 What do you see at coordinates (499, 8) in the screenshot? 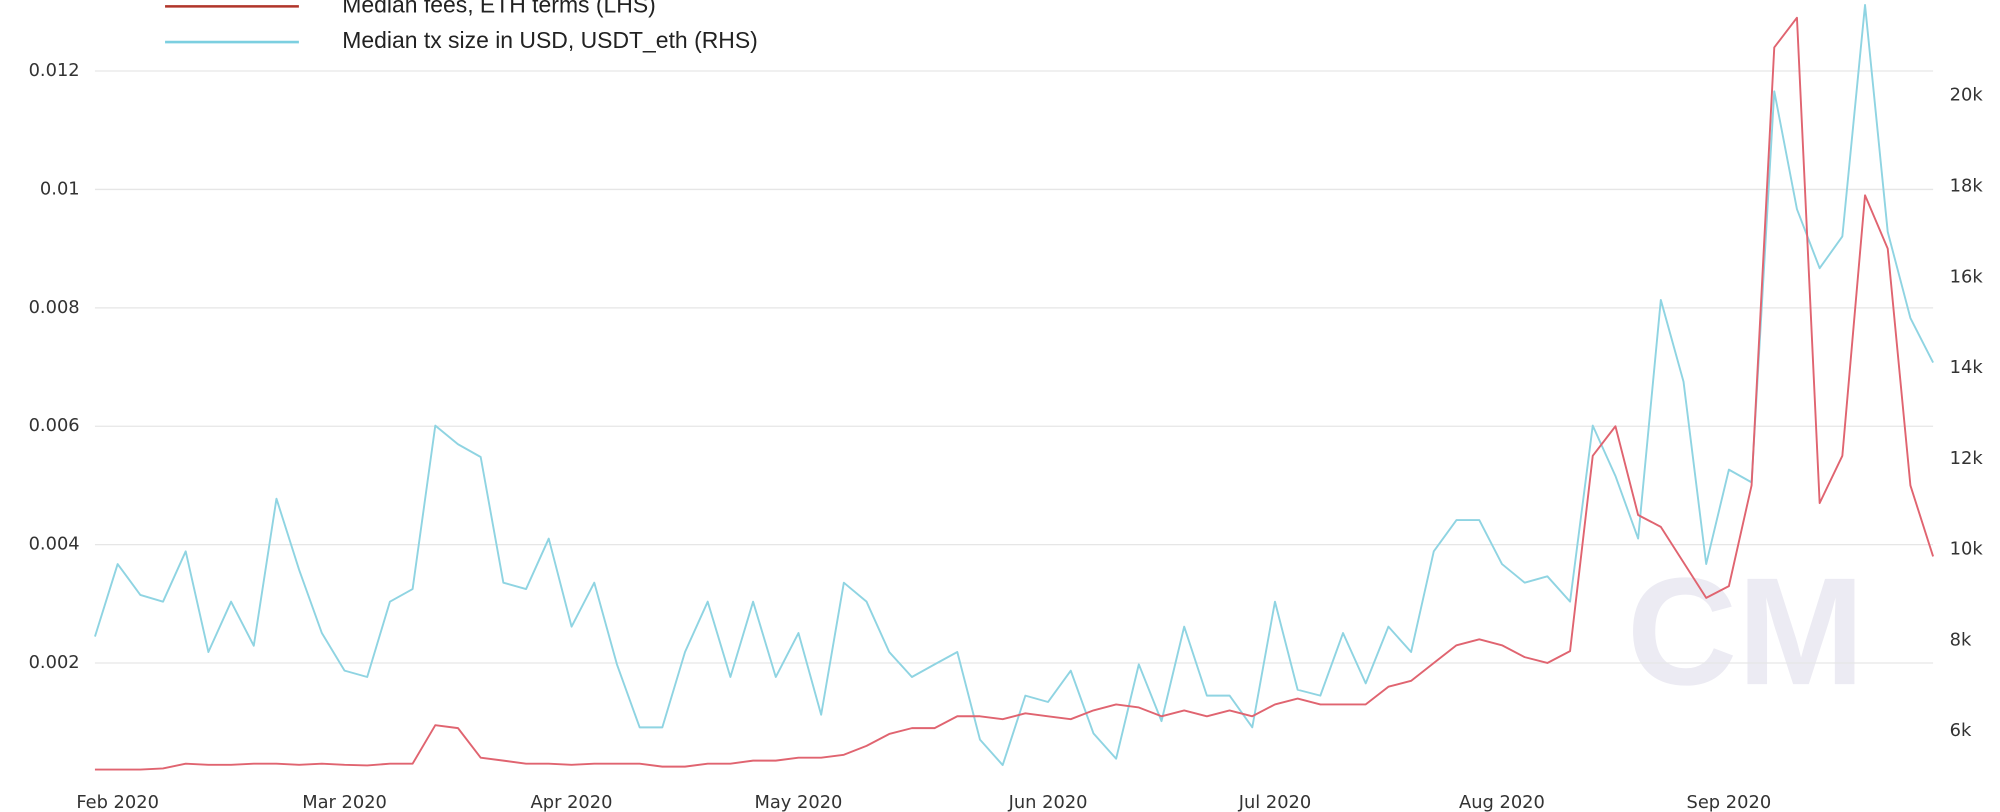
I see `legend-label: Median fees, ETH terms (LHS)` at bounding box center [499, 8].